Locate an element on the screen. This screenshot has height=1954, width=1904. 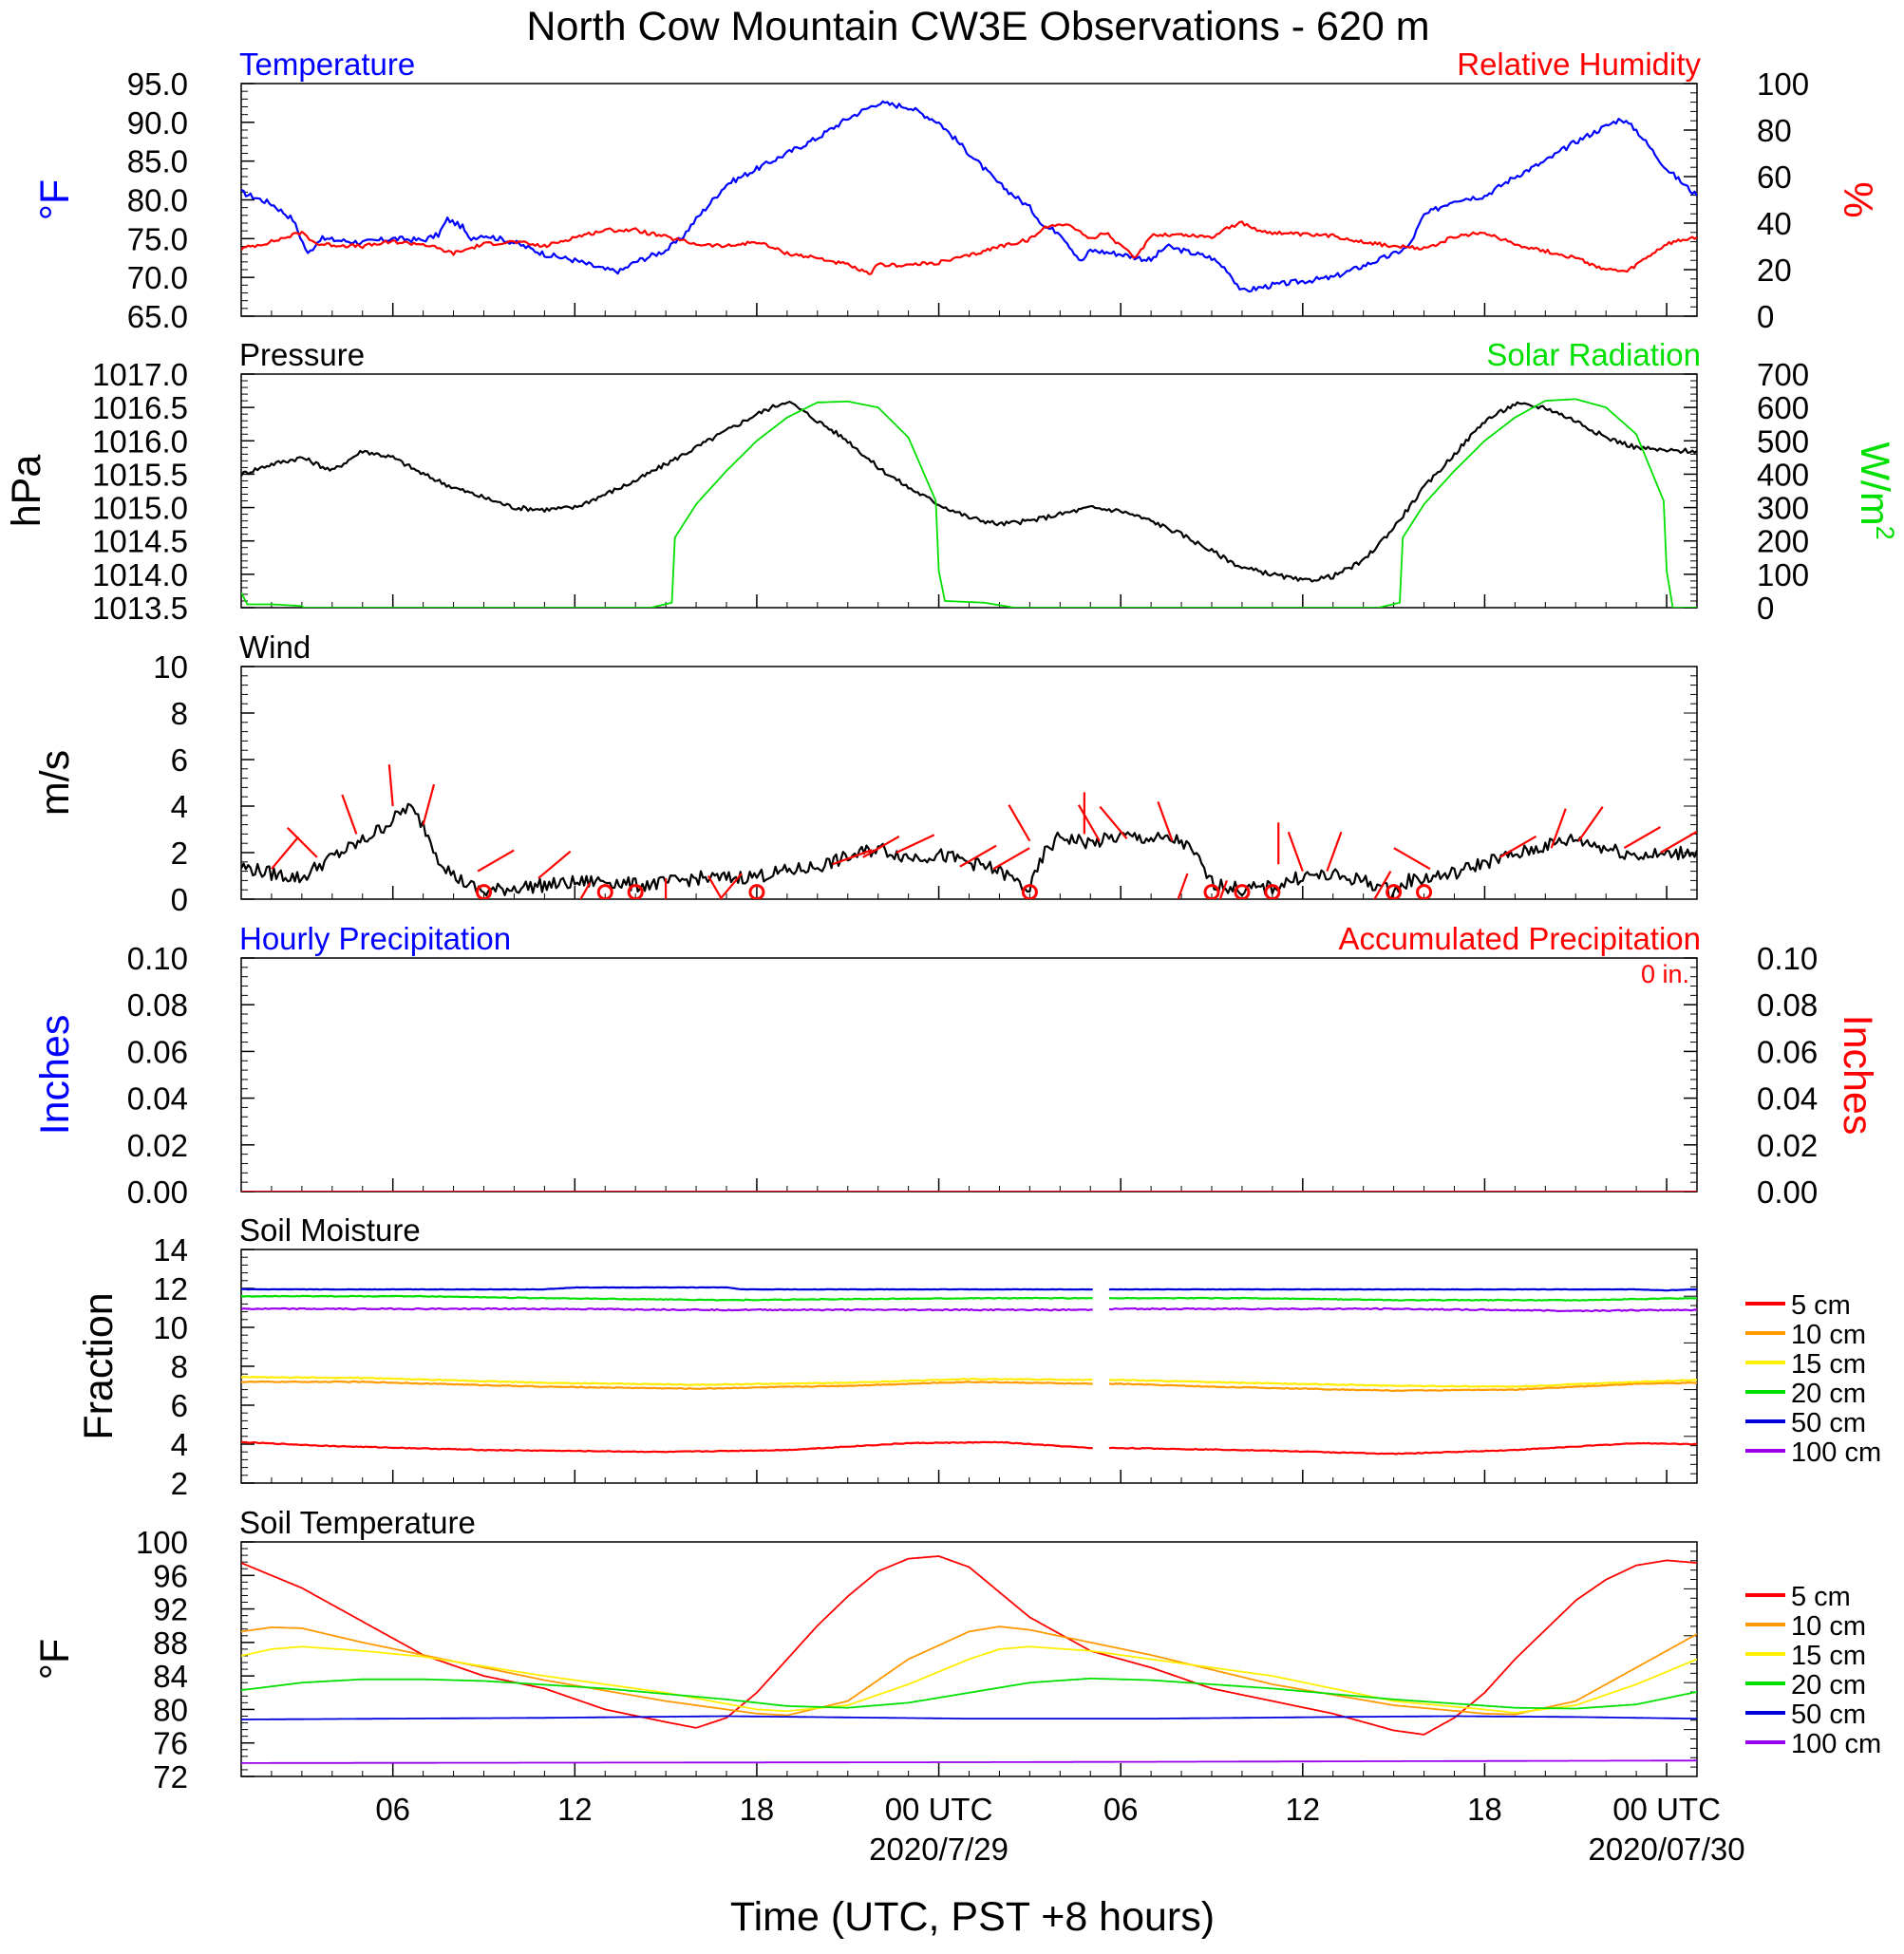
y-tick-label: 12 is located at coordinates (170, 1288).